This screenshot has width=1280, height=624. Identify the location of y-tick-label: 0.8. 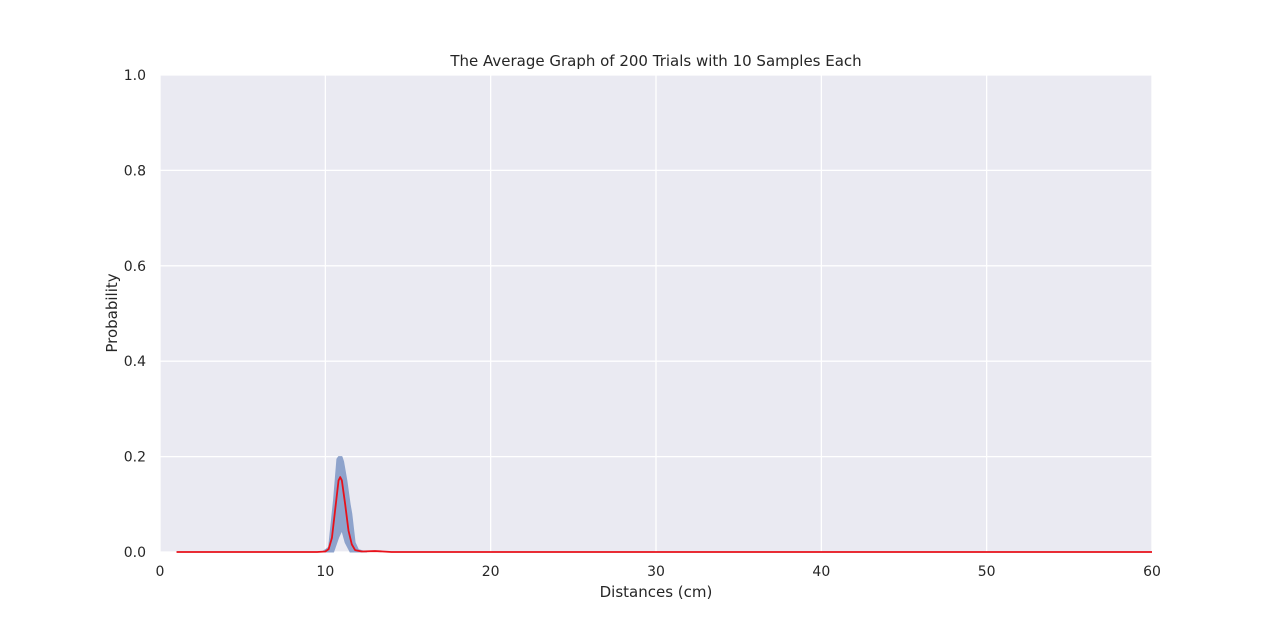
(135, 171).